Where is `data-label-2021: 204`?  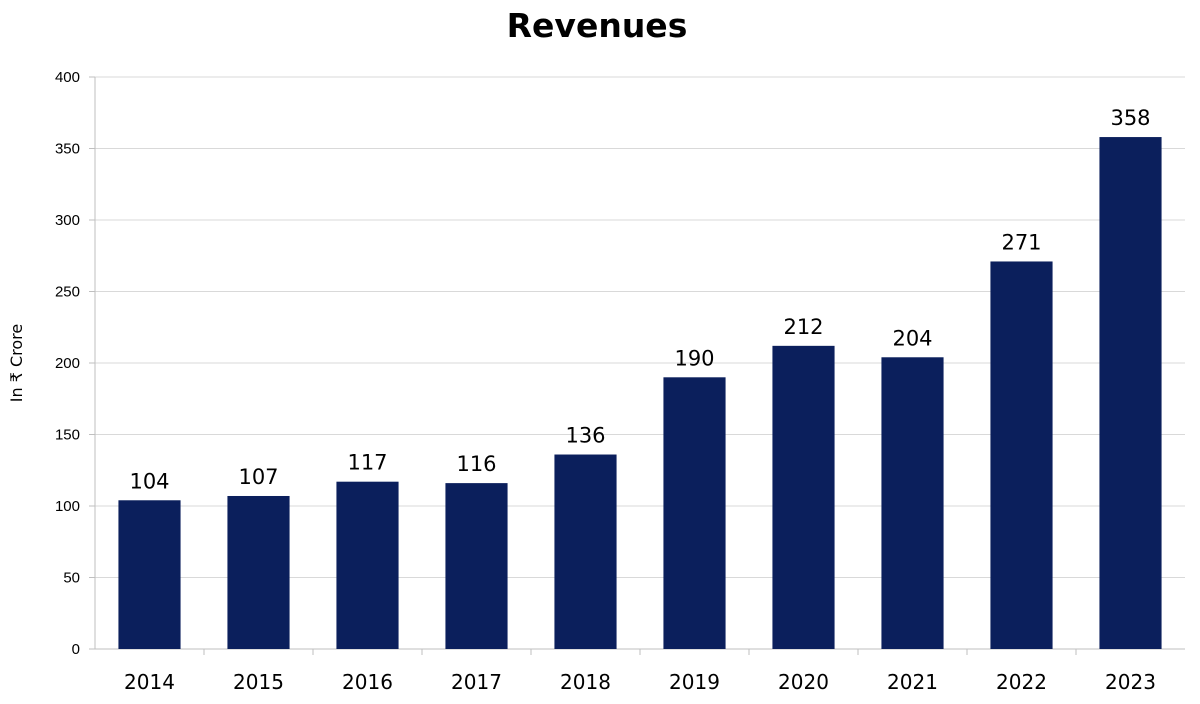
data-label-2021: 204 is located at coordinates (912, 338).